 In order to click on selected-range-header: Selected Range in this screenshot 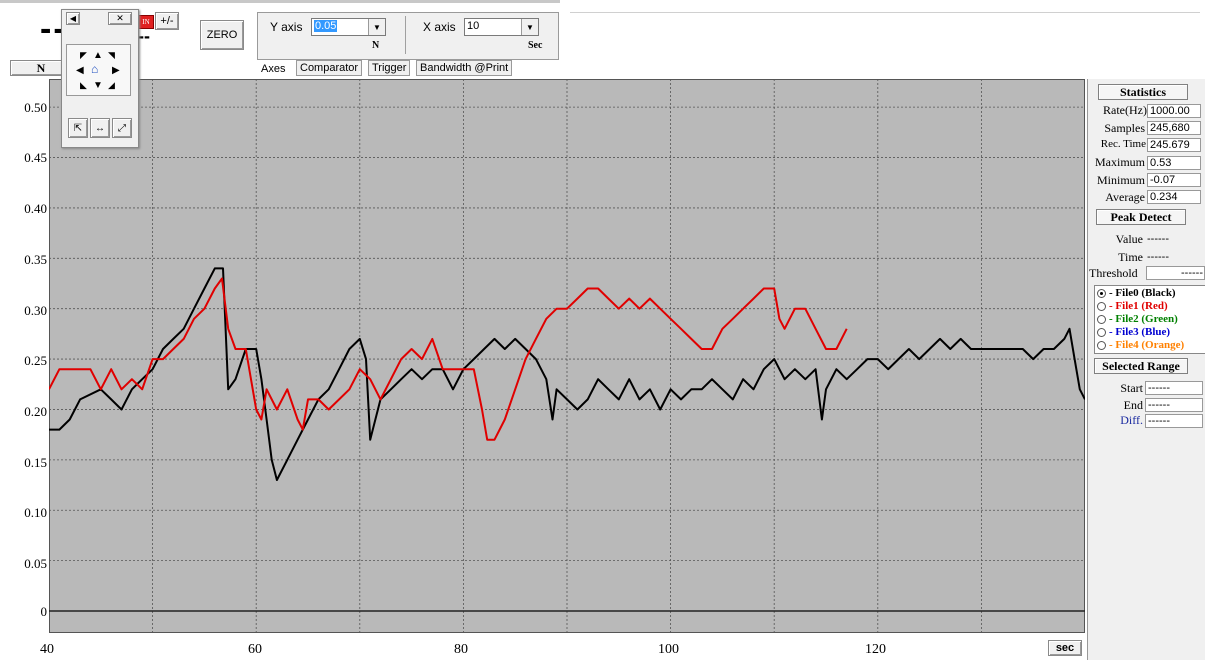, I will do `click(1141, 366)`.